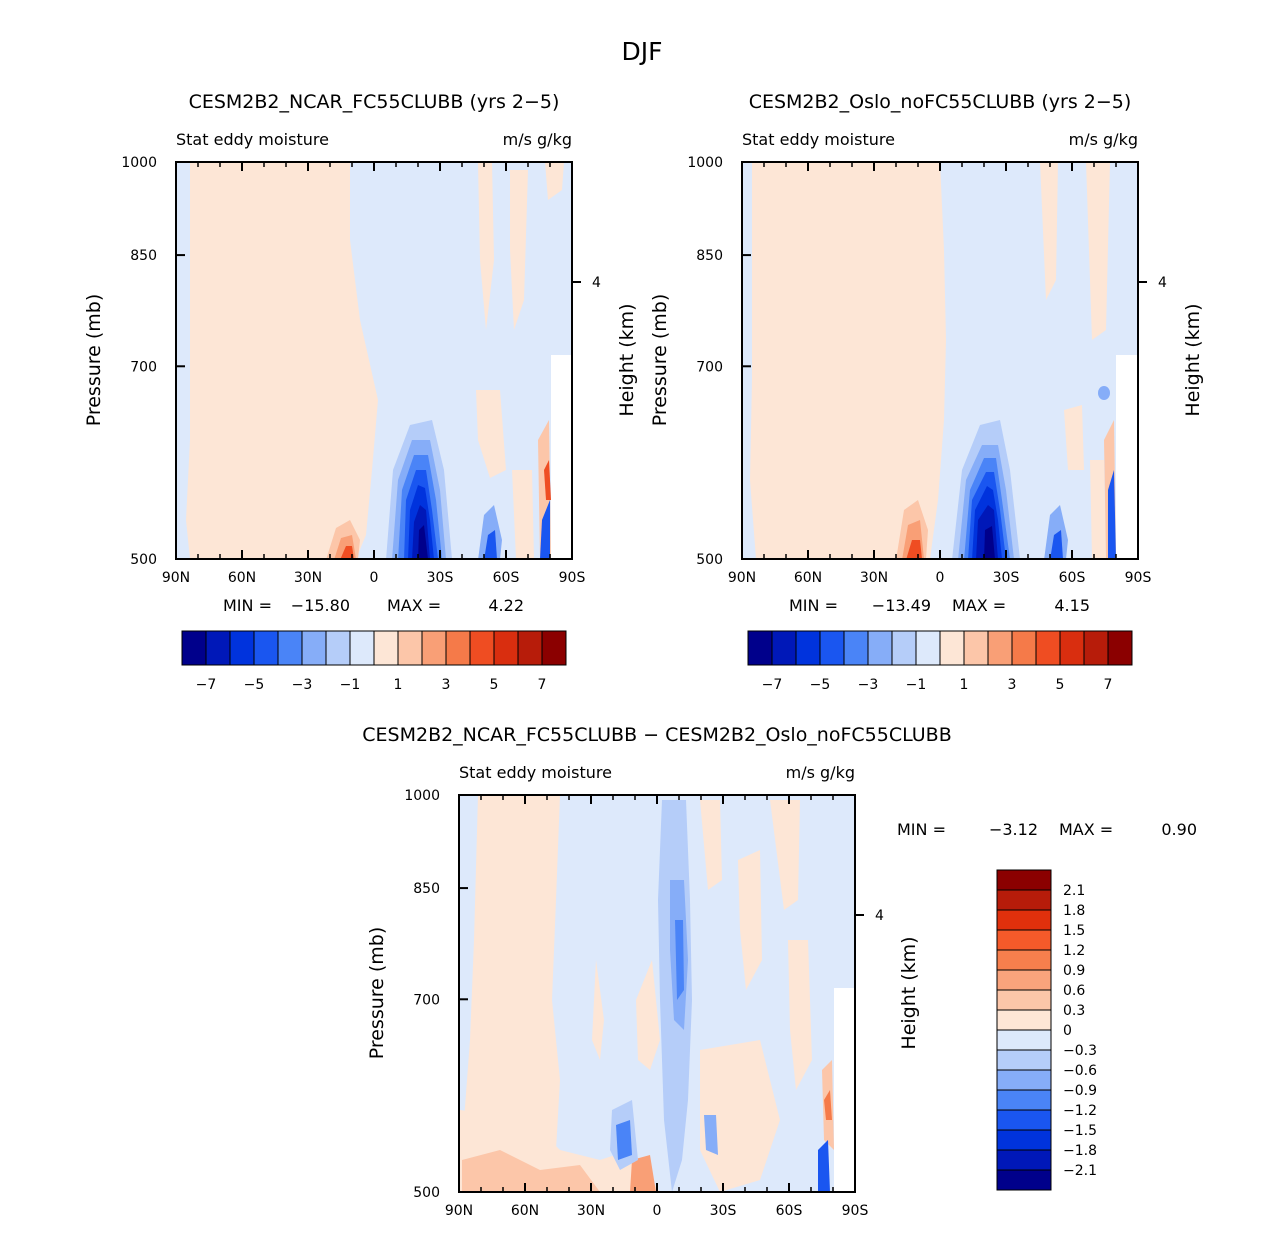 The image size is (1285, 1234). Describe the element at coordinates (1080, 1071) in the screenshot. I see `colorbar-label: −0.6` at that location.